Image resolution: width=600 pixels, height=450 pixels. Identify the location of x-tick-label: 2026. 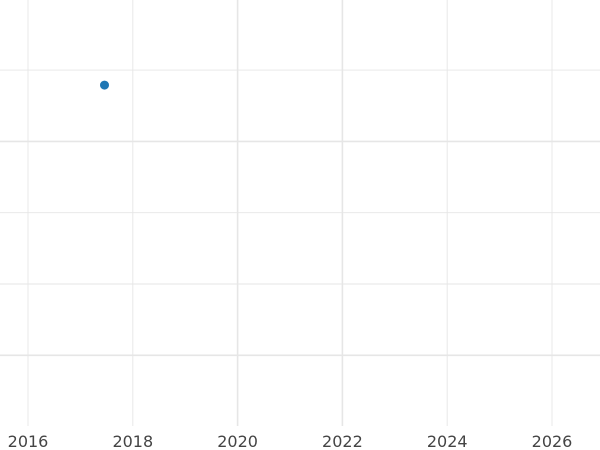
(552, 441).